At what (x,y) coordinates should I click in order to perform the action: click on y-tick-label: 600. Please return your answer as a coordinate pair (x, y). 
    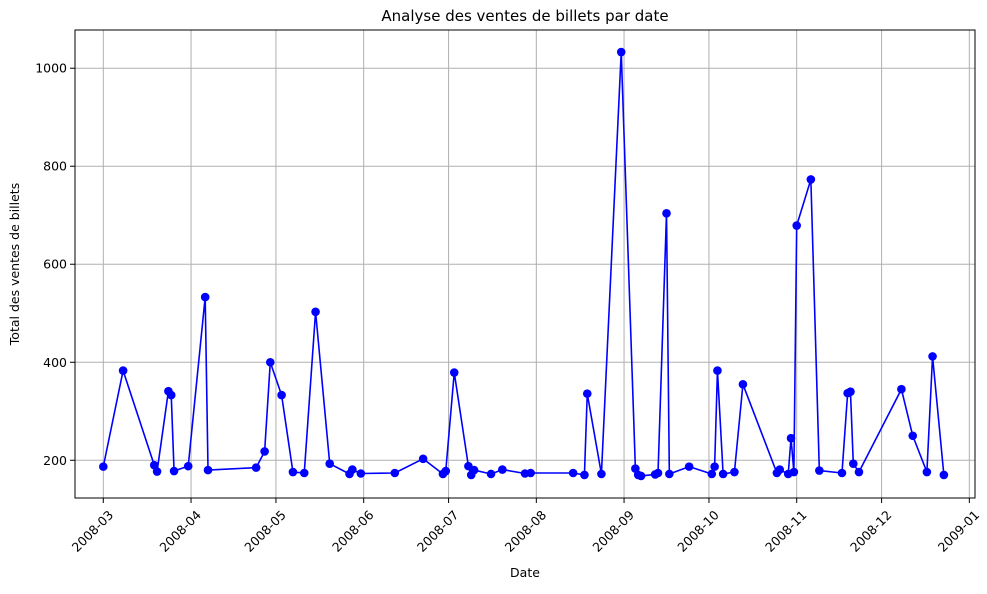
    Looking at the image, I should click on (55, 264).